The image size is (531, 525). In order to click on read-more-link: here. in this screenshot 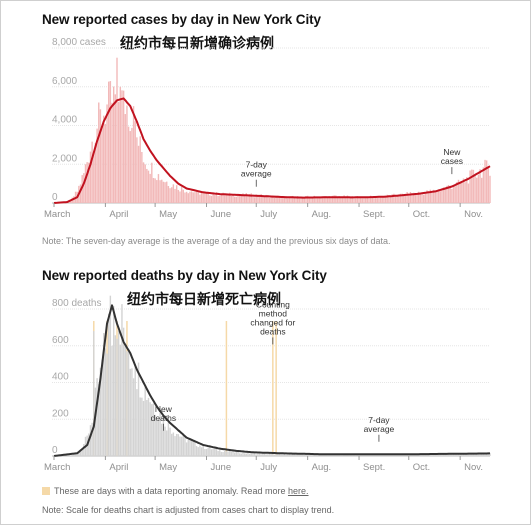, I will do `click(298, 491)`.